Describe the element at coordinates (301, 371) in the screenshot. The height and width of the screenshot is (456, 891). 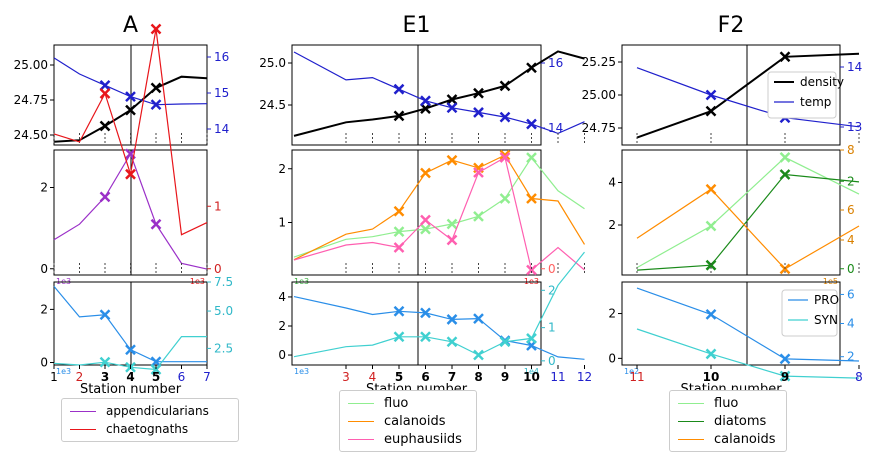
I see `left-exponent-label: 1e3` at that location.